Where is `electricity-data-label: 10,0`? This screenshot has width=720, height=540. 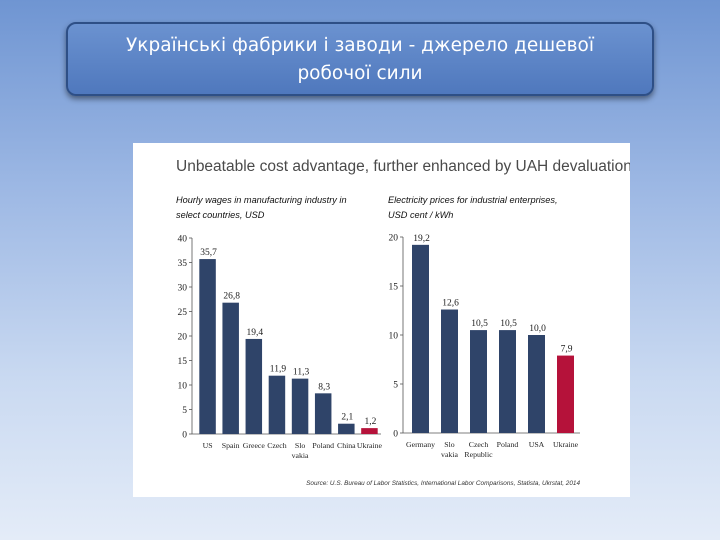 electricity-data-label: 10,0 is located at coordinates (537, 329).